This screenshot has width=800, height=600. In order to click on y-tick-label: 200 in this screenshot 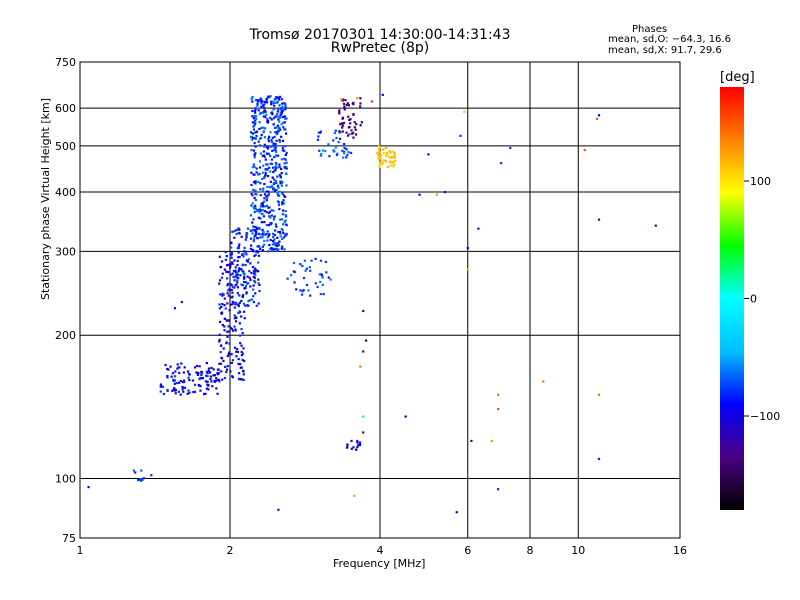, I will do `click(65, 335)`.